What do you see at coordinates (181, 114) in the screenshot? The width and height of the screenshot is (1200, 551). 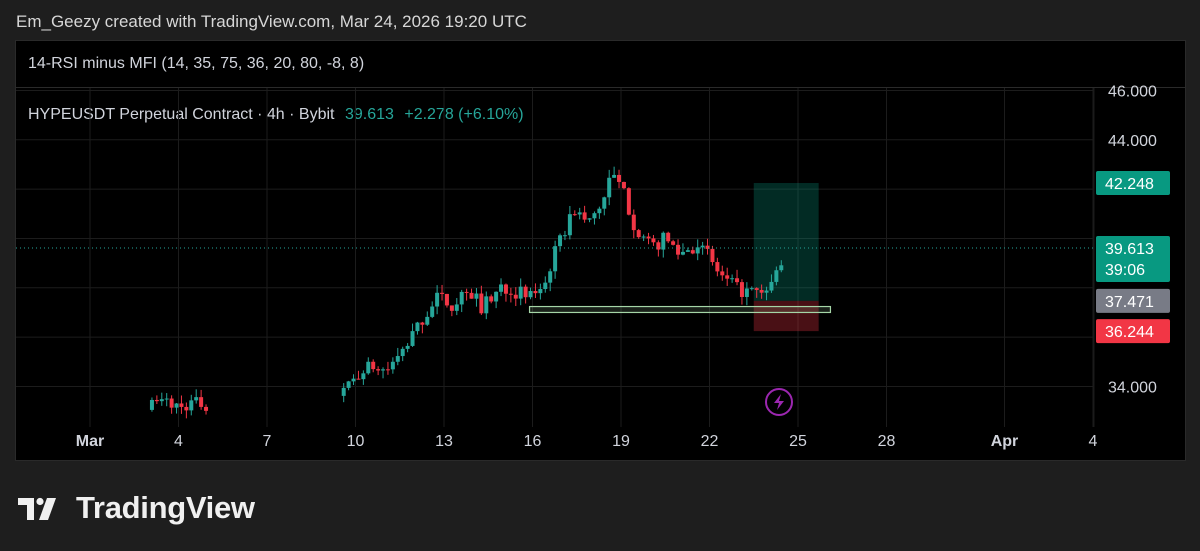 I see `symbol-name: HYPEUSDT Perpetual Contract · 4h · Bybit` at bounding box center [181, 114].